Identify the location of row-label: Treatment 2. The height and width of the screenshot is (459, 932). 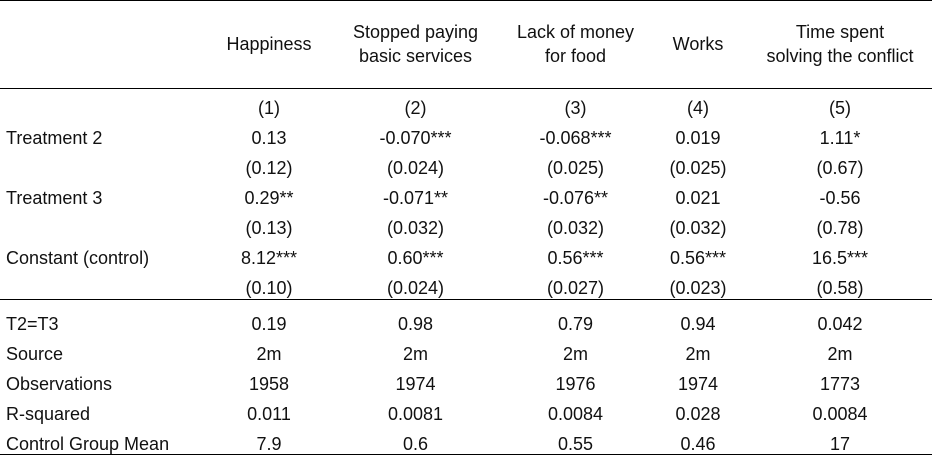
(54, 138).